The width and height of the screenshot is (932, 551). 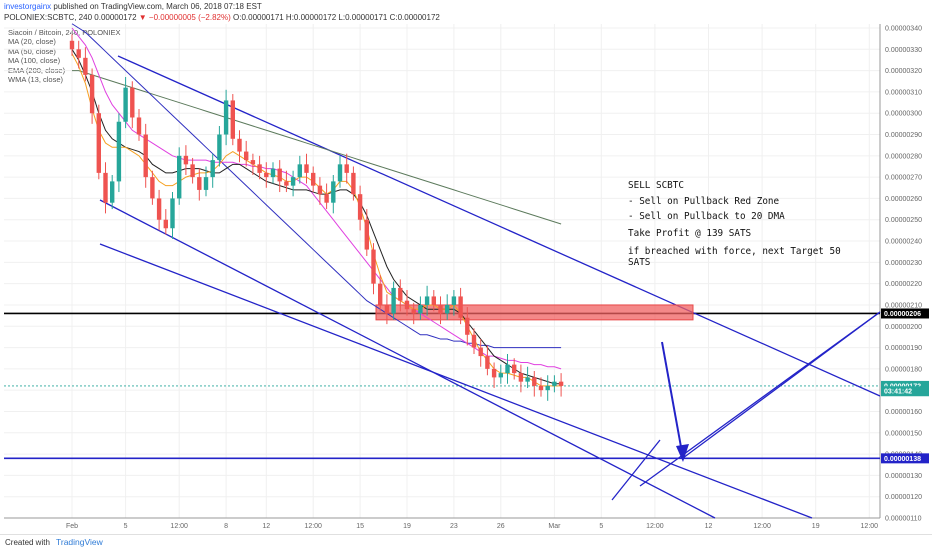 I want to click on legend-ma50: MA (50, close), so click(x=32, y=51).